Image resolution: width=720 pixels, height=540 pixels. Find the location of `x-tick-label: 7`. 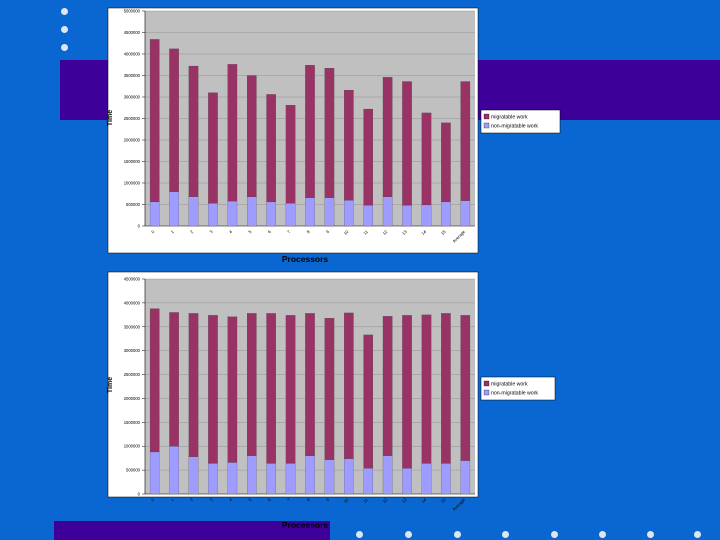

x-tick-label: 7 is located at coordinates (289, 500).